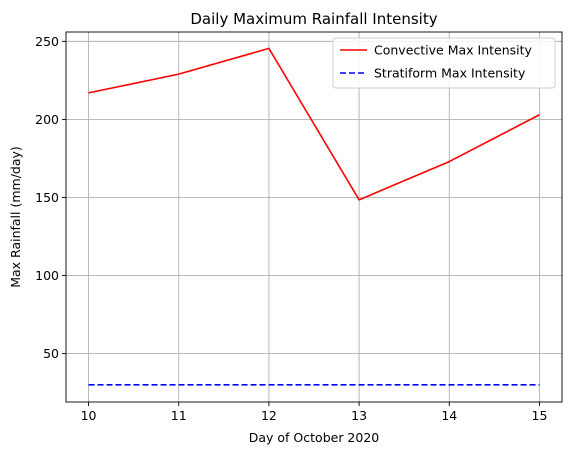  Describe the element at coordinates (15, 217) in the screenshot. I see `y-axis-label: Max Rainfall (mm/day)` at that location.